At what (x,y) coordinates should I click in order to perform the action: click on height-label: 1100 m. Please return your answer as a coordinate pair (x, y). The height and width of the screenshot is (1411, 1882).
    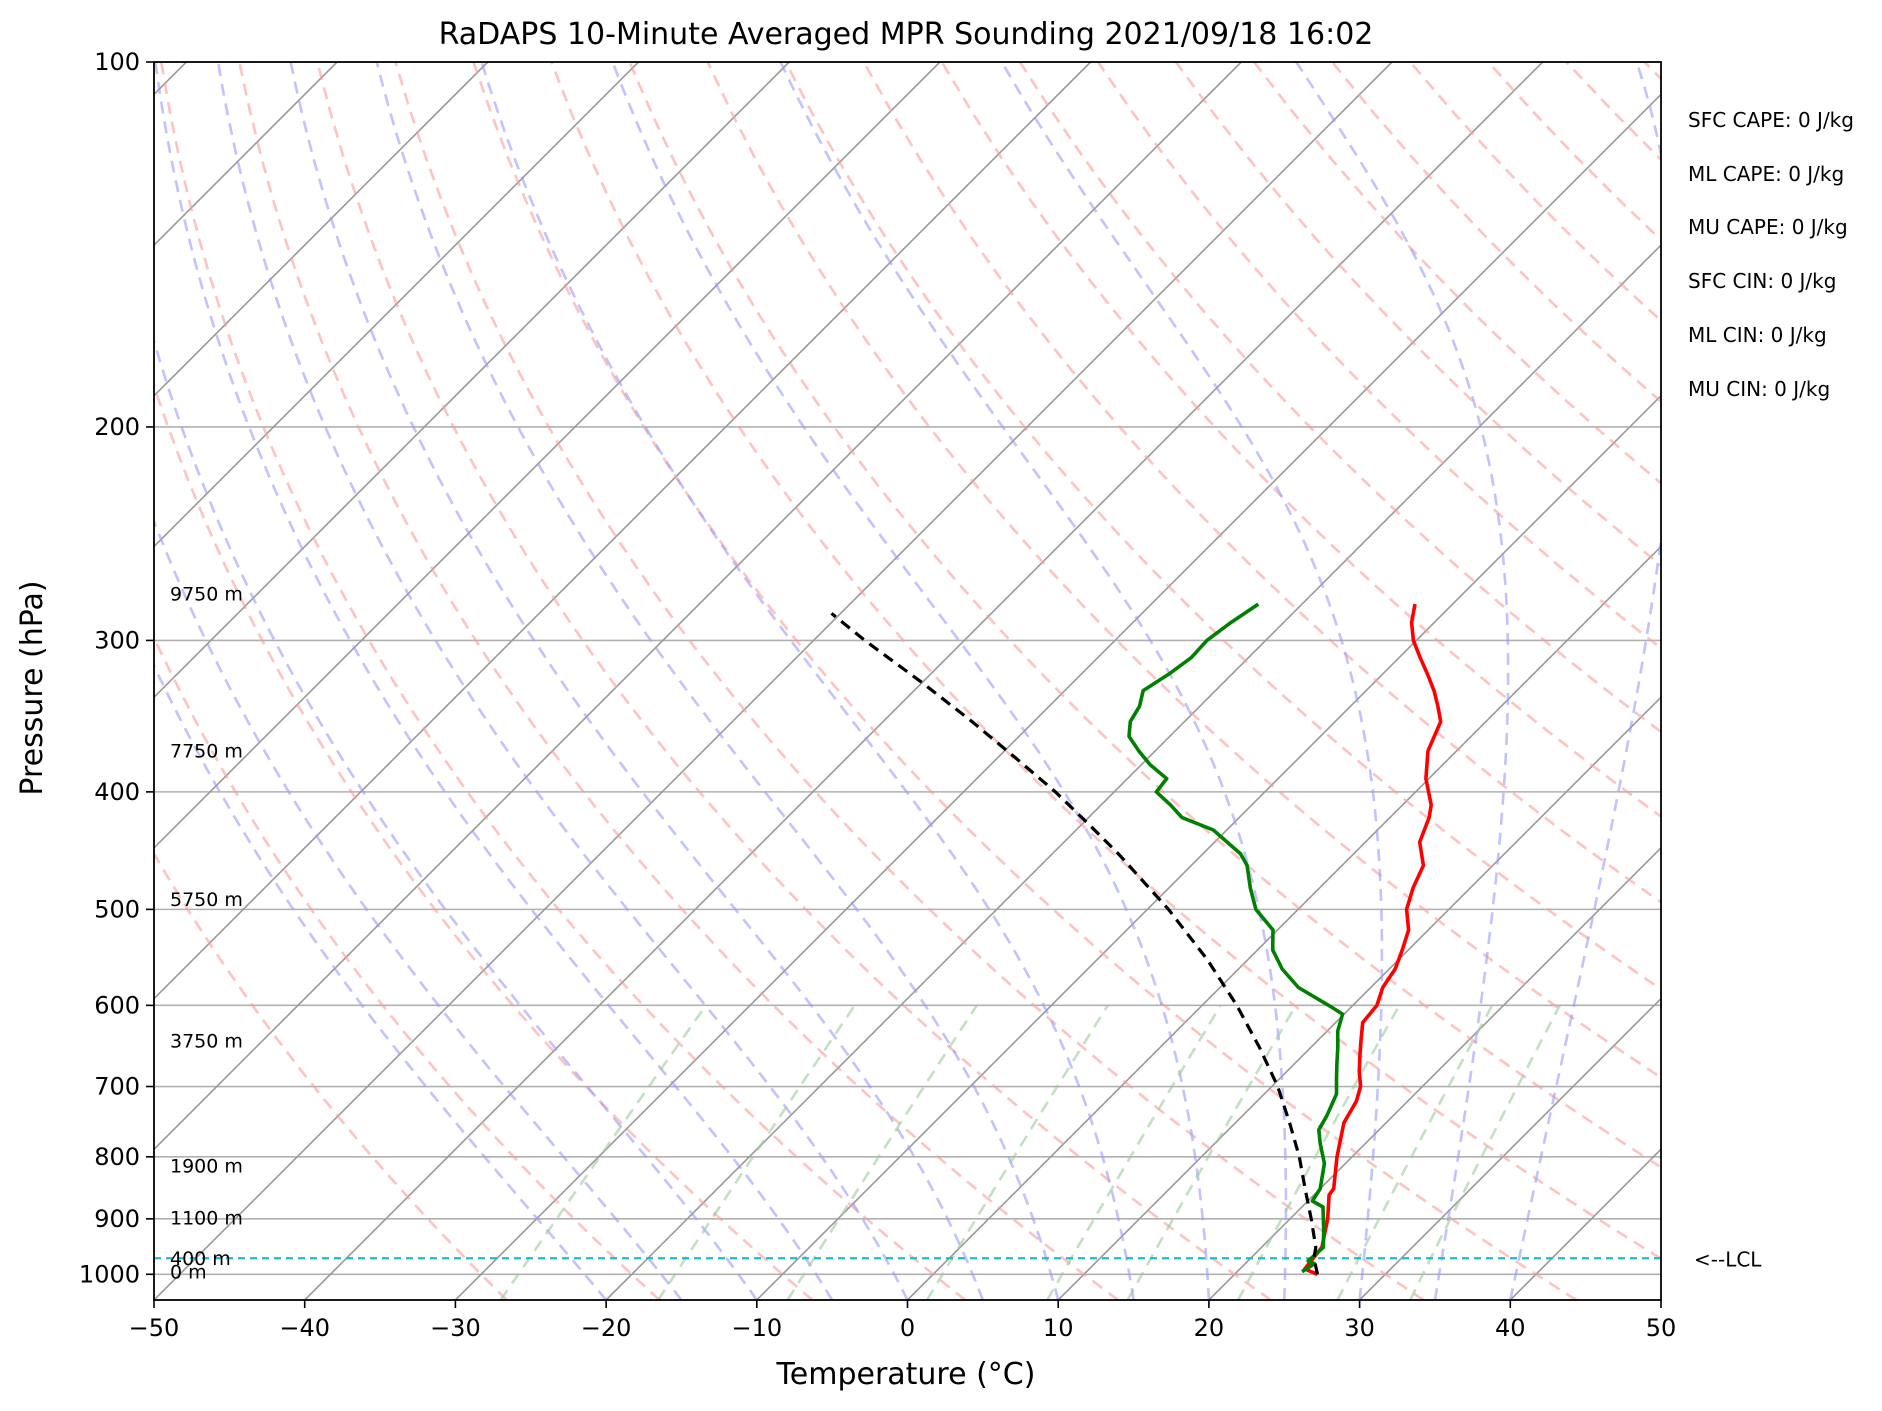
    Looking at the image, I should click on (206, 1219).